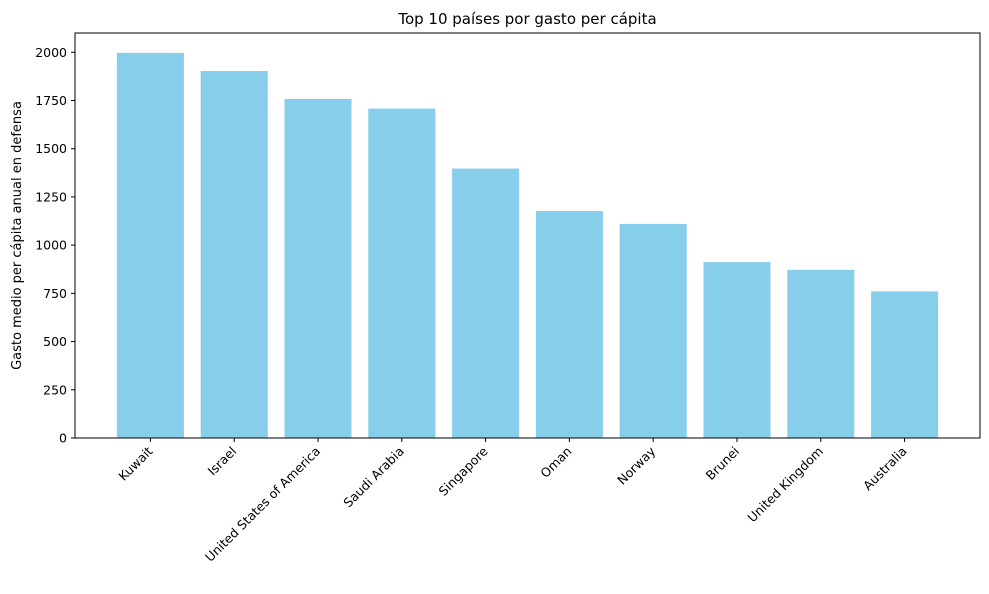 This screenshot has width=989, height=594. I want to click on chart-title: Top 10 países por gasto per cápita, so click(526, 19).